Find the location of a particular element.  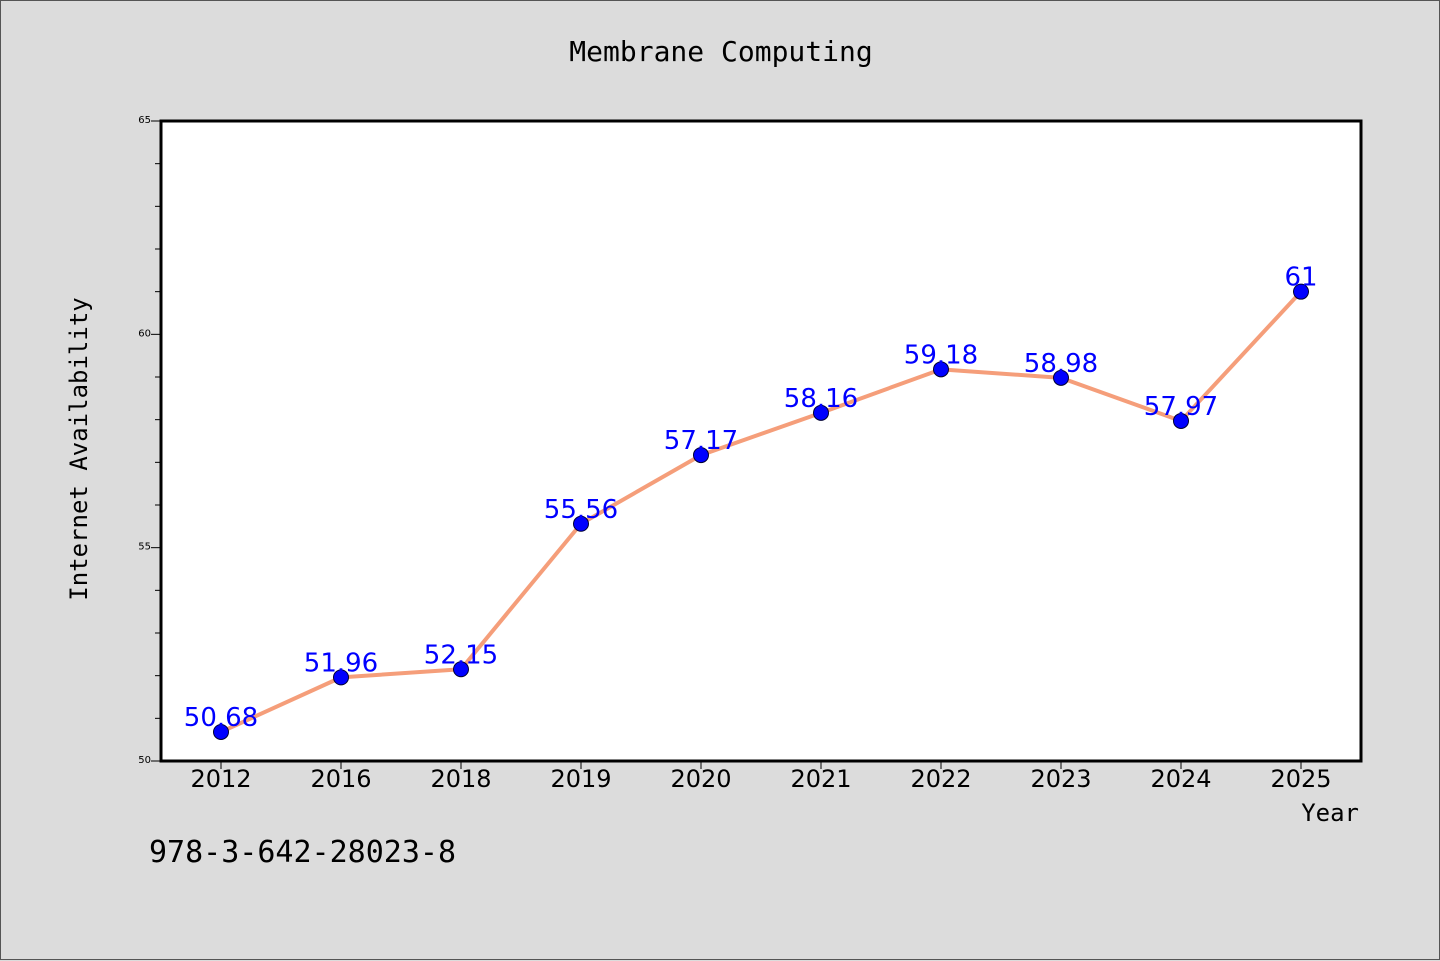

data-label: 59.18 is located at coordinates (941, 355).